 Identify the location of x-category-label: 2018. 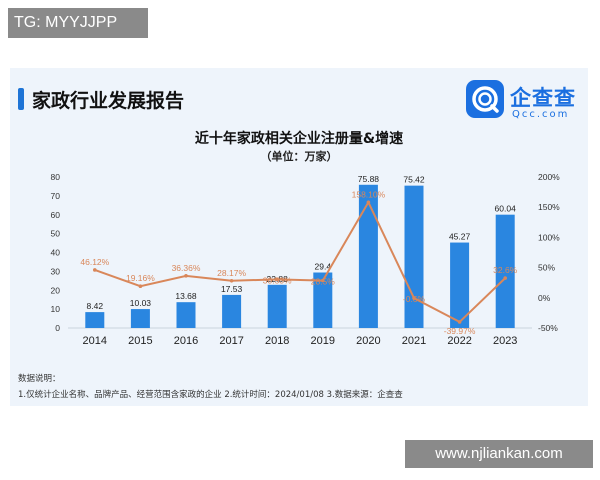
(277, 341).